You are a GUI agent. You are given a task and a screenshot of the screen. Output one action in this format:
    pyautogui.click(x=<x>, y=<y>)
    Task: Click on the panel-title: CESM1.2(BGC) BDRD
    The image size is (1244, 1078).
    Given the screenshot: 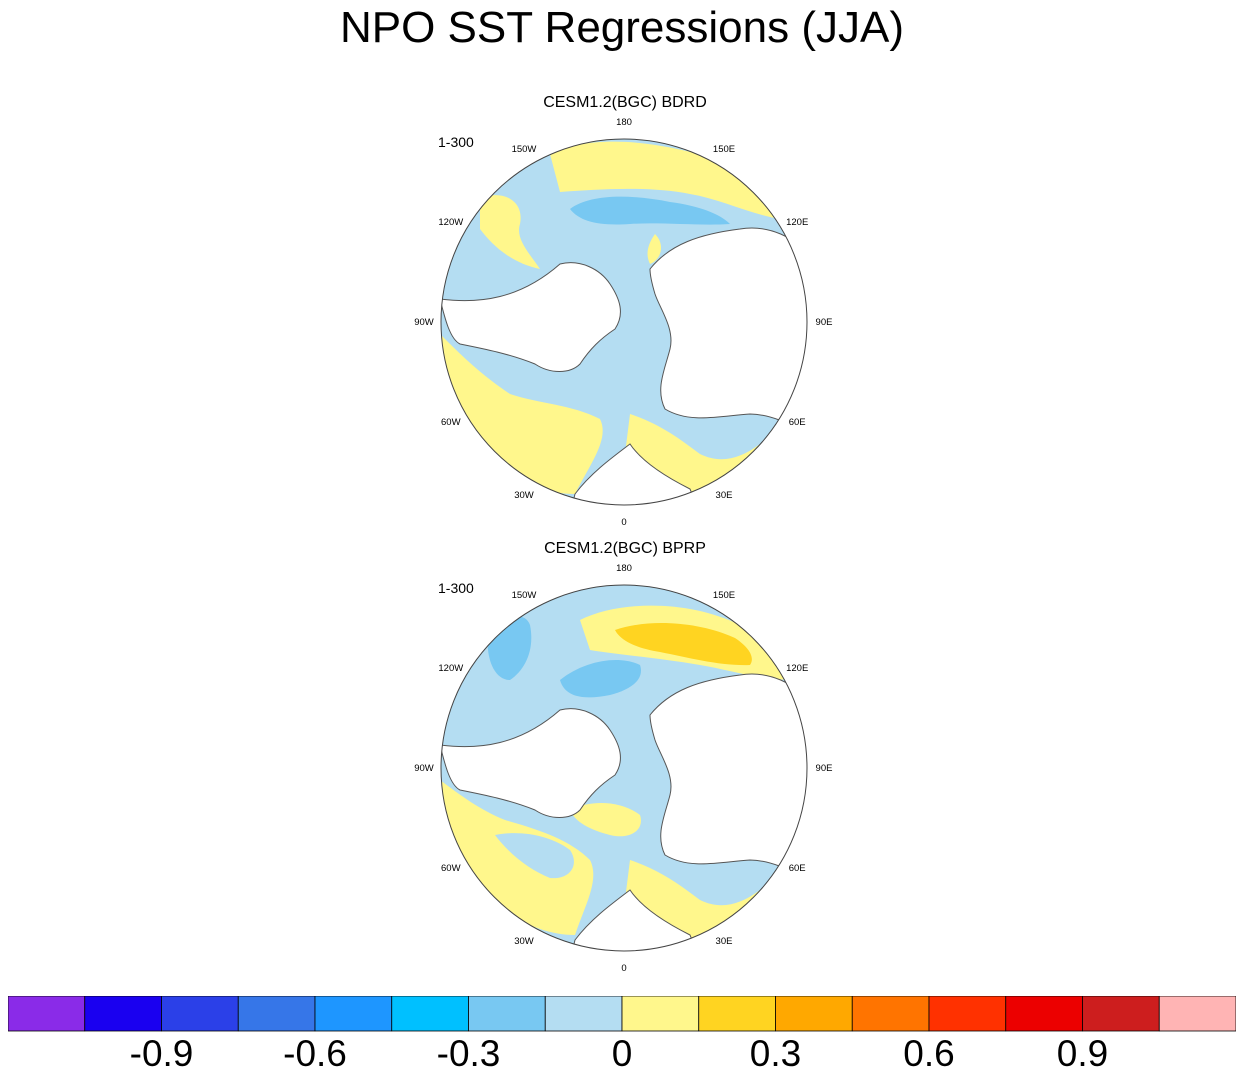 What is the action you would take?
    pyautogui.click(x=625, y=102)
    